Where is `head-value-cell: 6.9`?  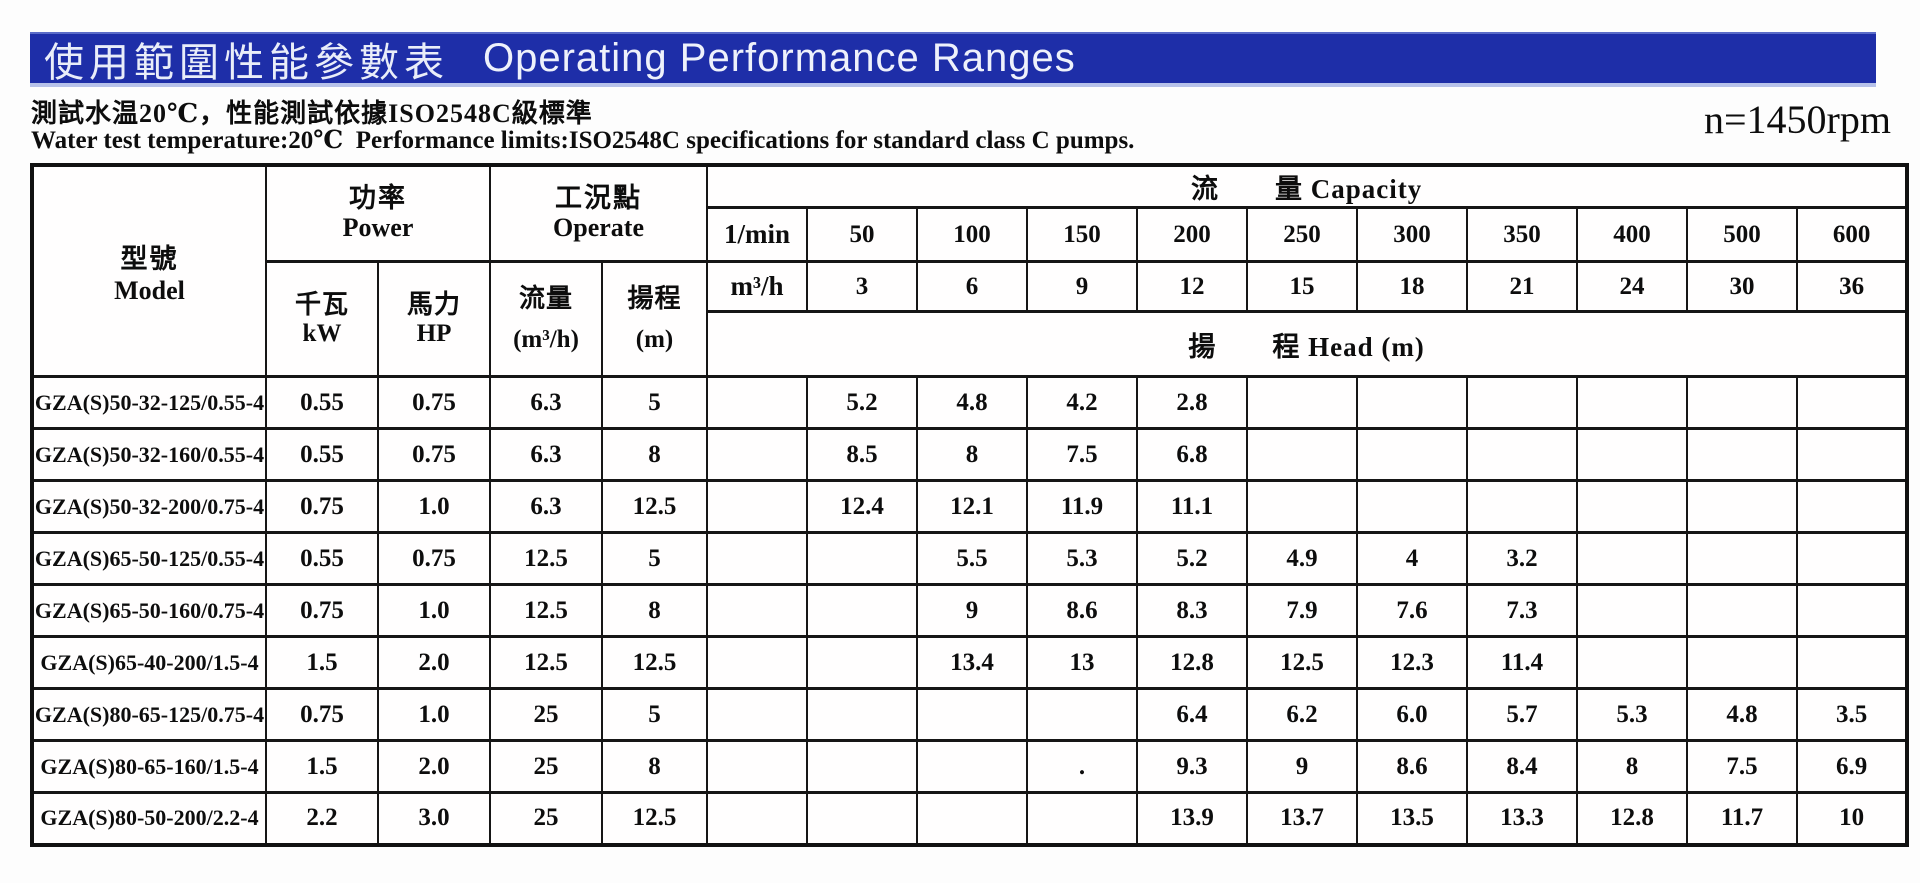
head-value-cell: 6.9 is located at coordinates (1852, 766).